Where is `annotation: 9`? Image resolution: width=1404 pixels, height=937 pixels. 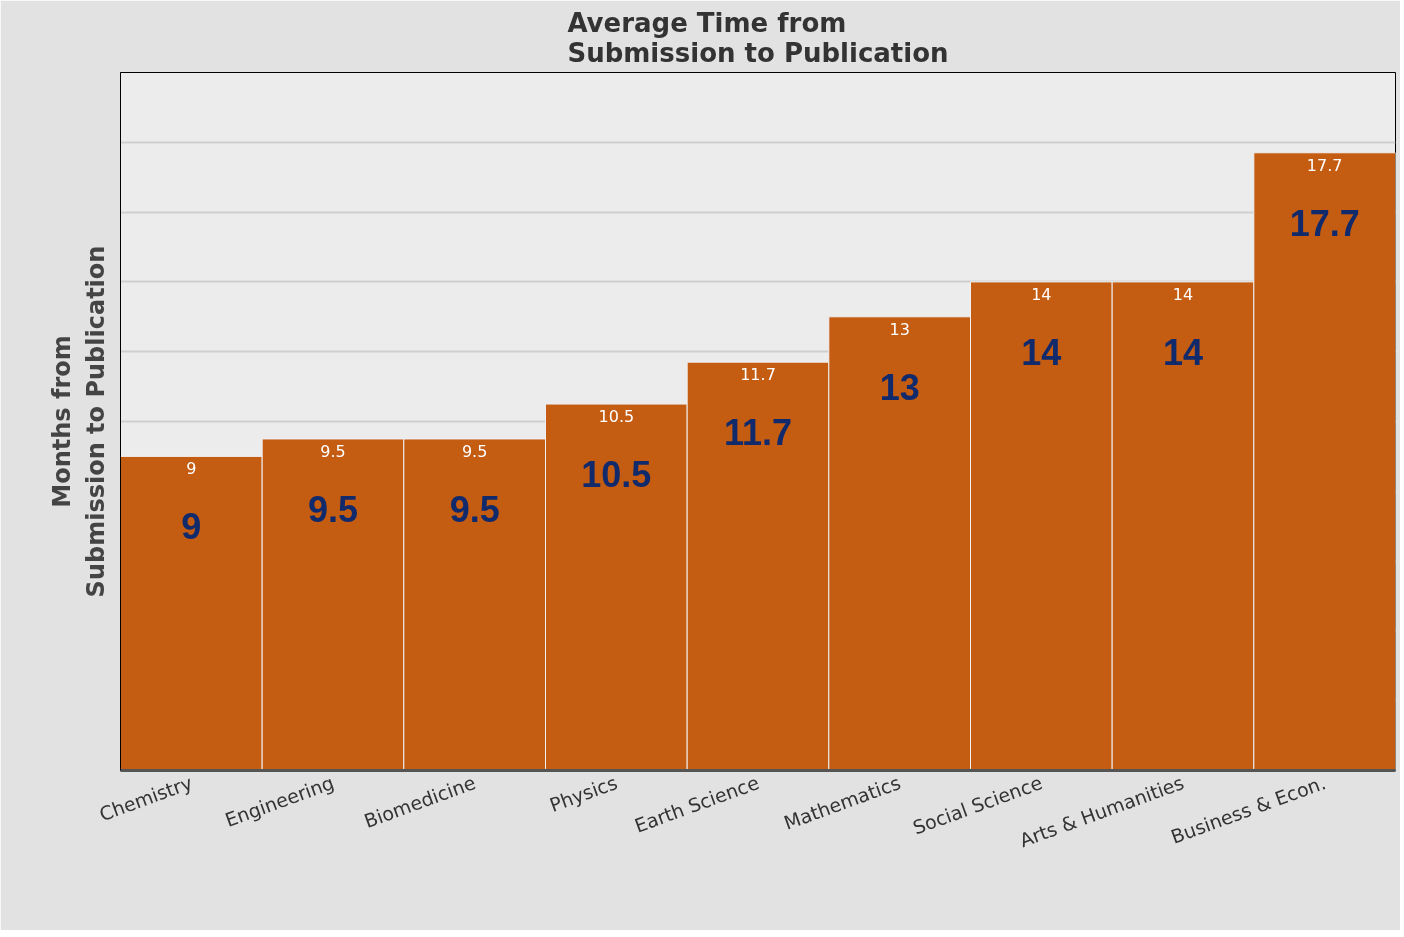 annotation: 9 is located at coordinates (191, 469).